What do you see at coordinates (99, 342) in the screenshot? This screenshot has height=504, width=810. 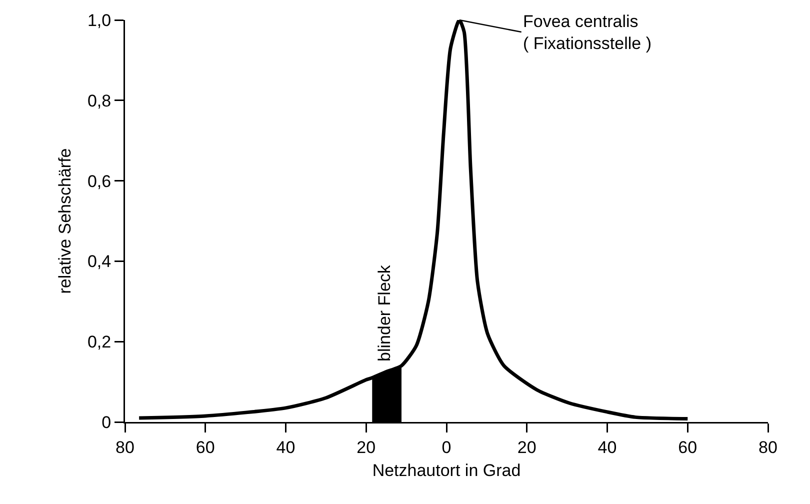 I see `y-tick-label: 0,2` at bounding box center [99, 342].